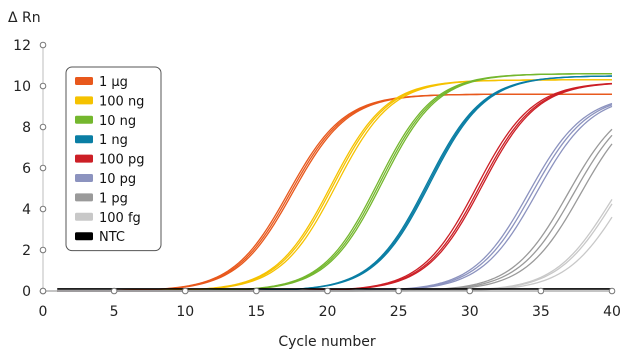  Describe the element at coordinates (114, 312) in the screenshot. I see `x-tick-label-5: 5` at that location.